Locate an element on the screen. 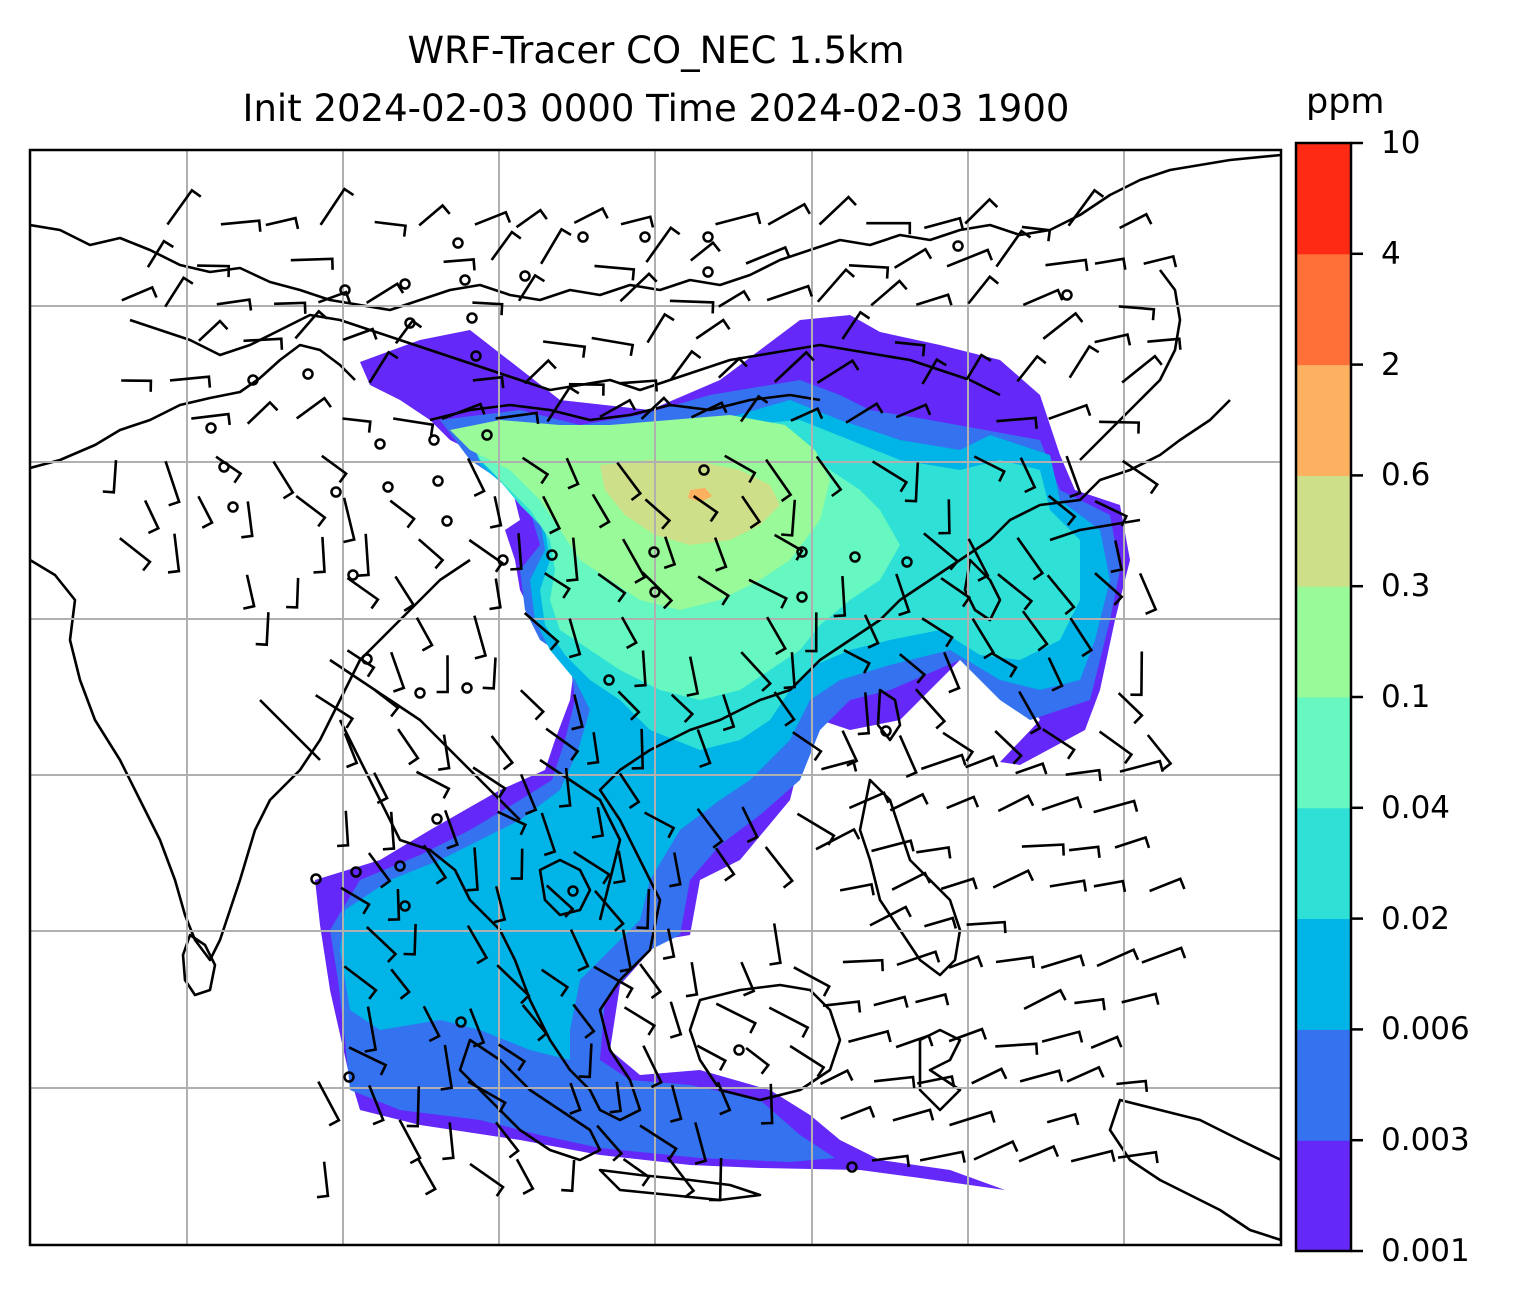  coastline-china-east is located at coordinates (1055, 510).